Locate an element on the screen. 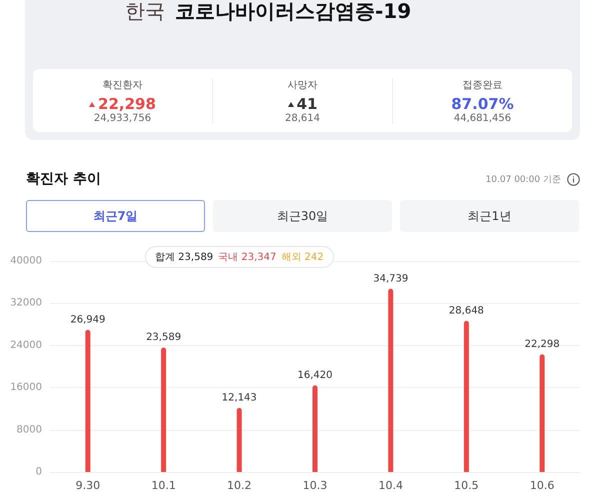 This screenshot has height=498, width=600. data-label: 16,420 is located at coordinates (315, 375).